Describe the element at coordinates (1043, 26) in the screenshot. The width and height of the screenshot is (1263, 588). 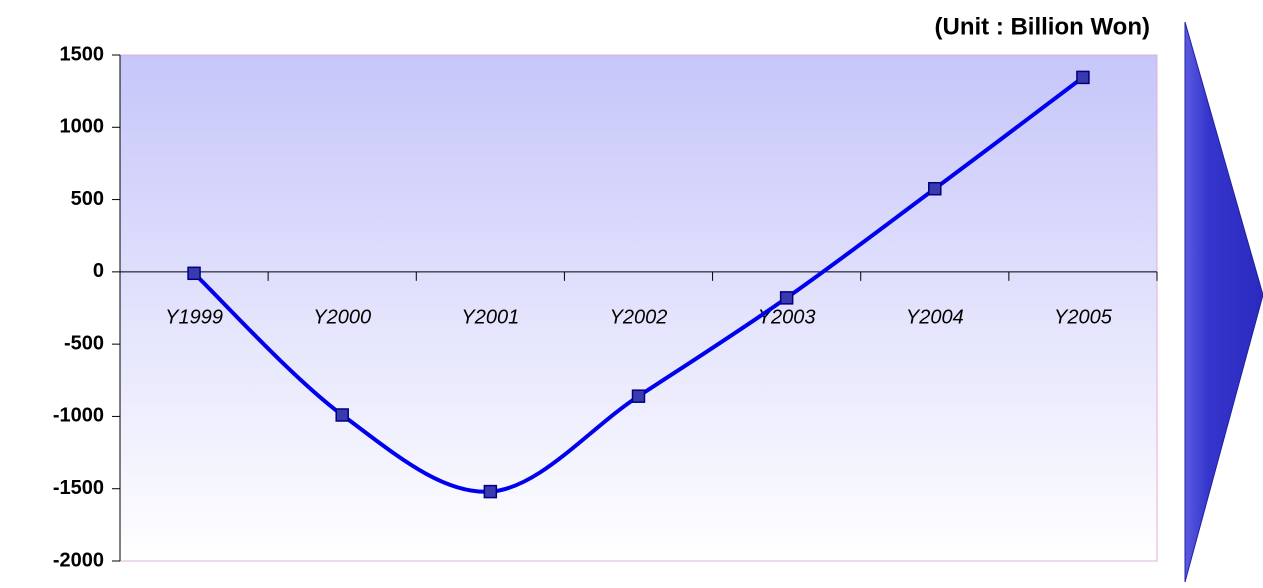
I see `chart-title: (Unit : Billion Won)` at that location.